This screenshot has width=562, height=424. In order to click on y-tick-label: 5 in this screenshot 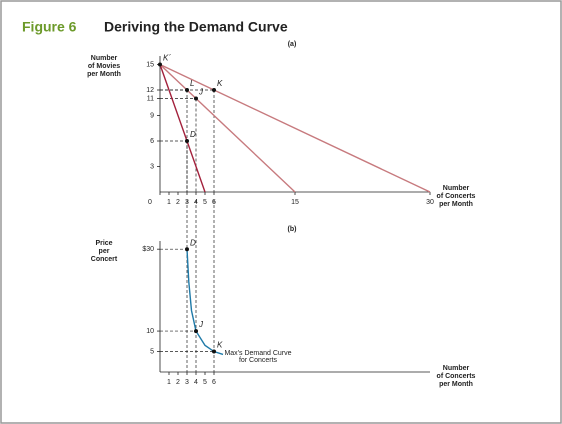, I will do `click(152, 351)`.